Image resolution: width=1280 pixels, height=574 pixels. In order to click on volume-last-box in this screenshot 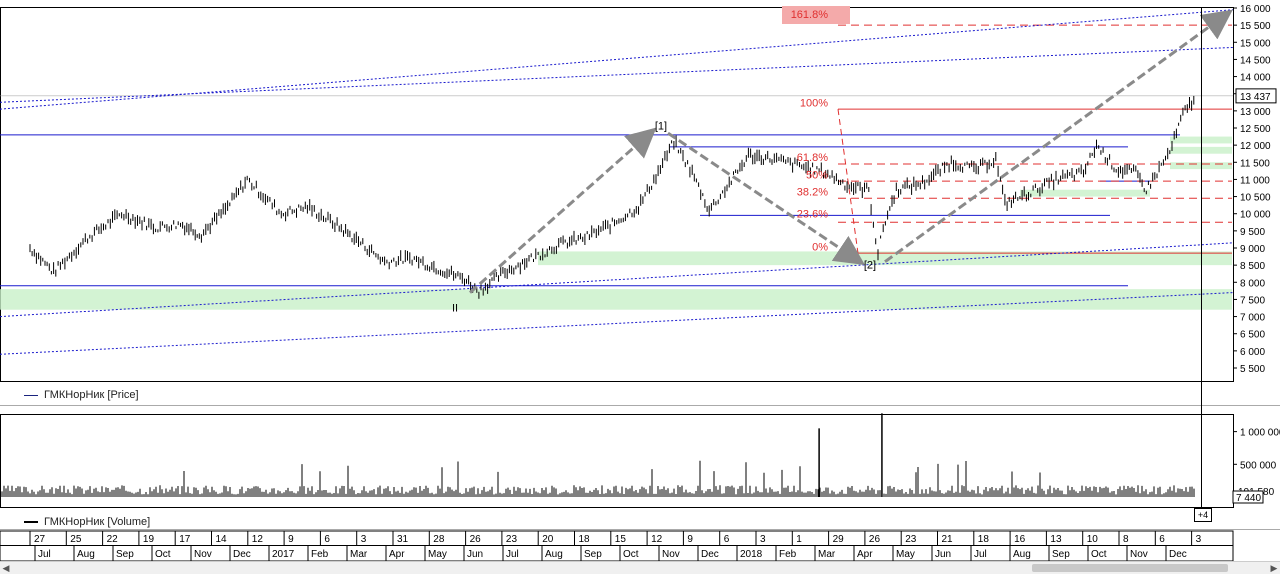, I will do `click(1248, 497)`.